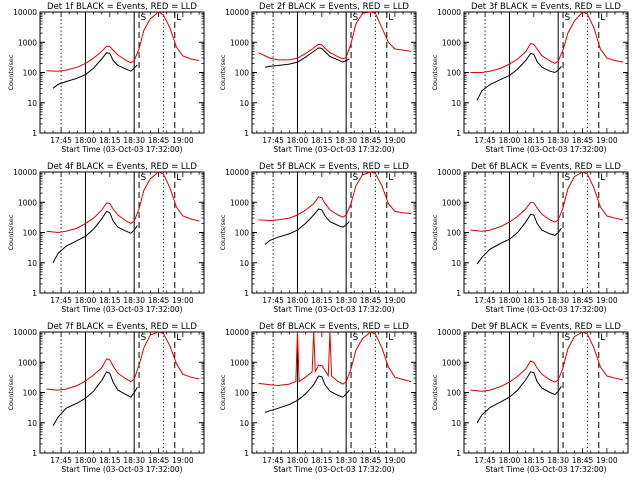 The image size is (640, 480). What do you see at coordinates (546, 7) in the screenshot?
I see `plot-title: Det 3f BLACK = Events, RED = LLD` at bounding box center [546, 7].